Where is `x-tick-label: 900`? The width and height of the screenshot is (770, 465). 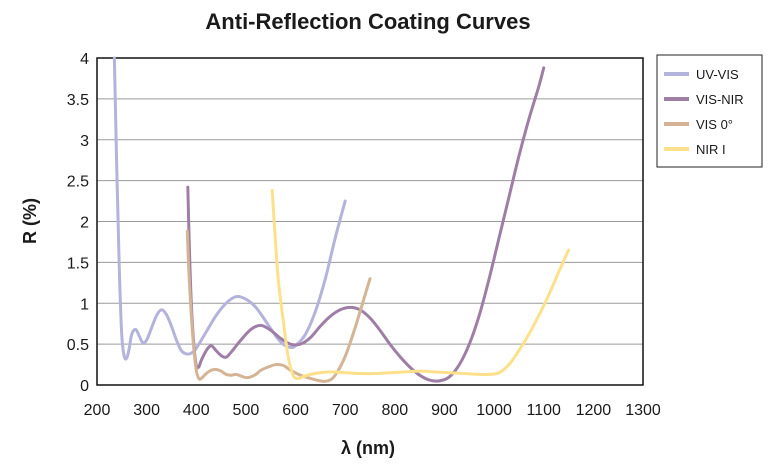 x-tick-label: 900 is located at coordinates (444, 410).